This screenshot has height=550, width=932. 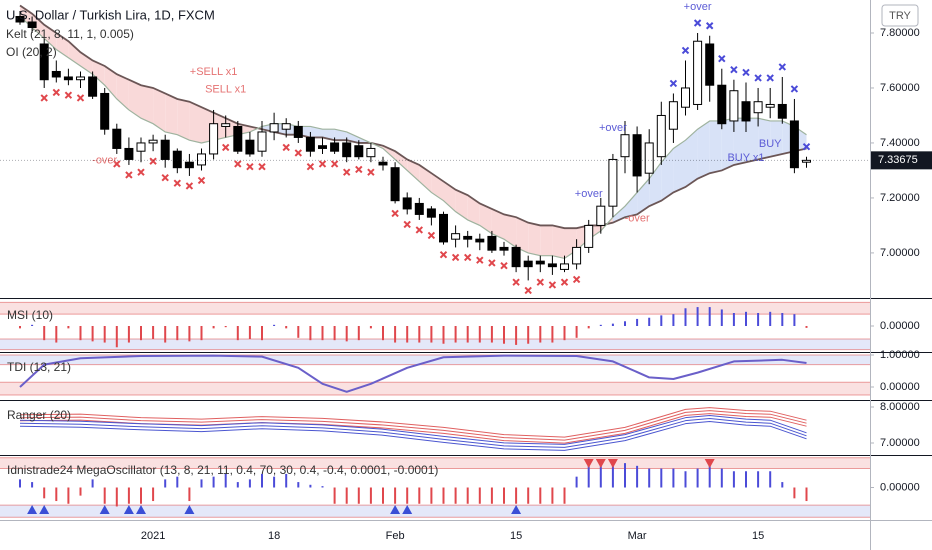 I want to click on chart-title: U.S. Dollar / Turkish Lira, 1D, FXCM, so click(x=110, y=14).